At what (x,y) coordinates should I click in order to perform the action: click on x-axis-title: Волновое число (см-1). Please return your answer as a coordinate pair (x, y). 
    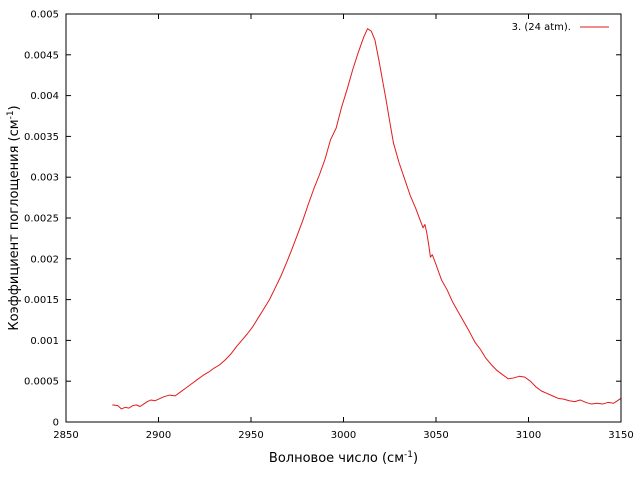
    Looking at the image, I should click on (343, 458).